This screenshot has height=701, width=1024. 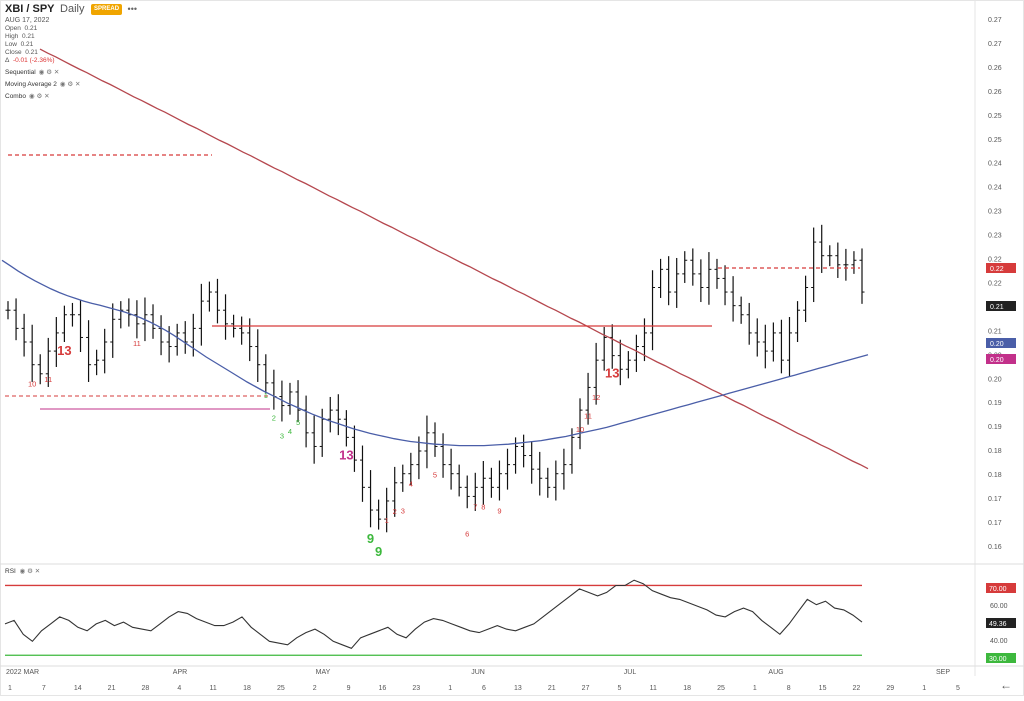 I want to click on indicator-moving-average: Moving Average 2 ◉ ⚙ ✕, so click(x=71, y=85).